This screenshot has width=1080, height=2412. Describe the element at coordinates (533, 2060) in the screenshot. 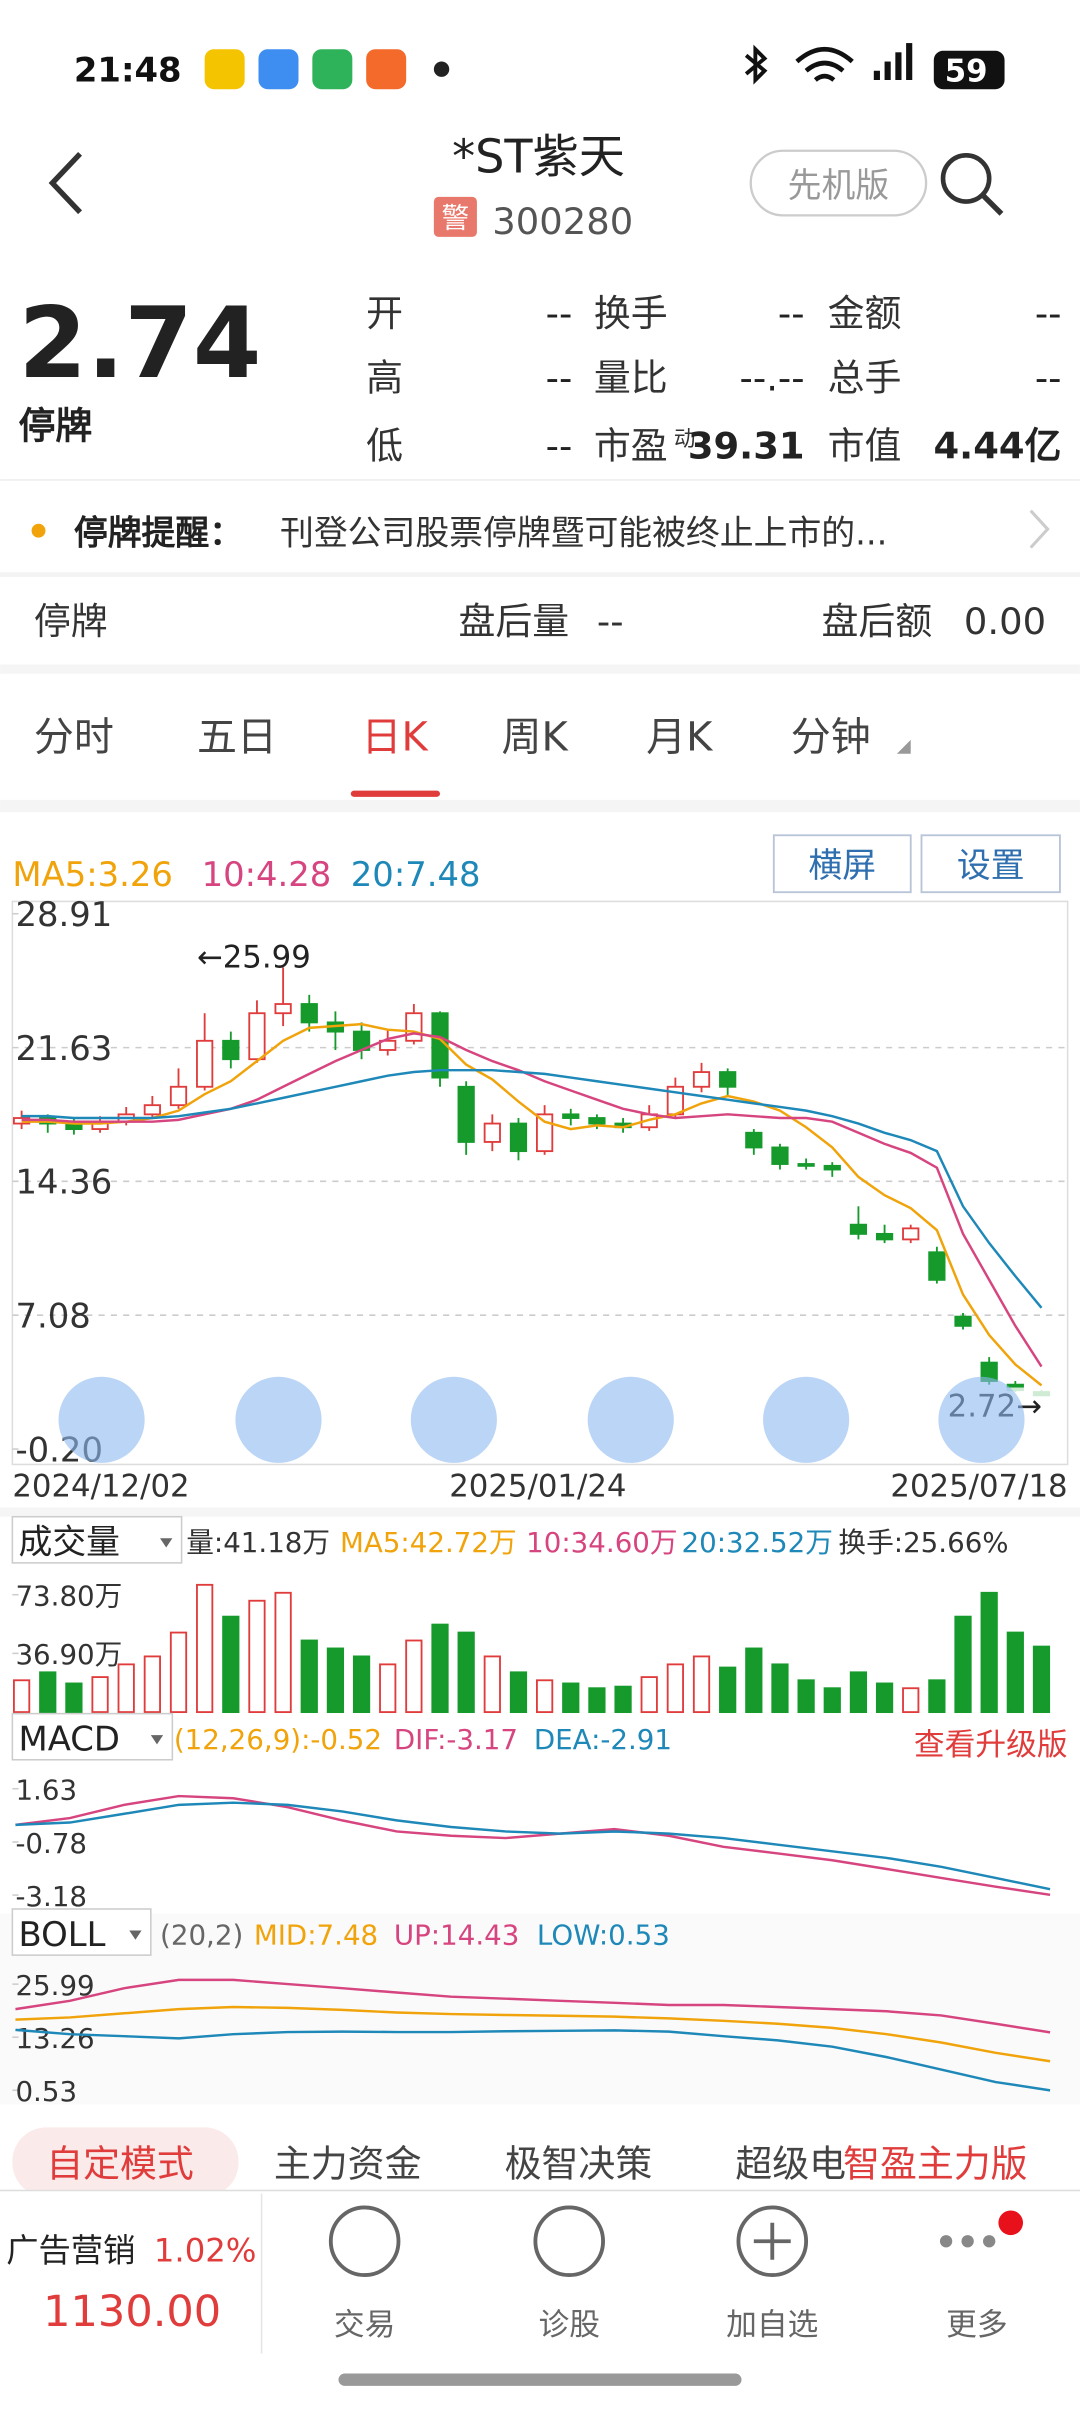

I see `boll-line` at that location.